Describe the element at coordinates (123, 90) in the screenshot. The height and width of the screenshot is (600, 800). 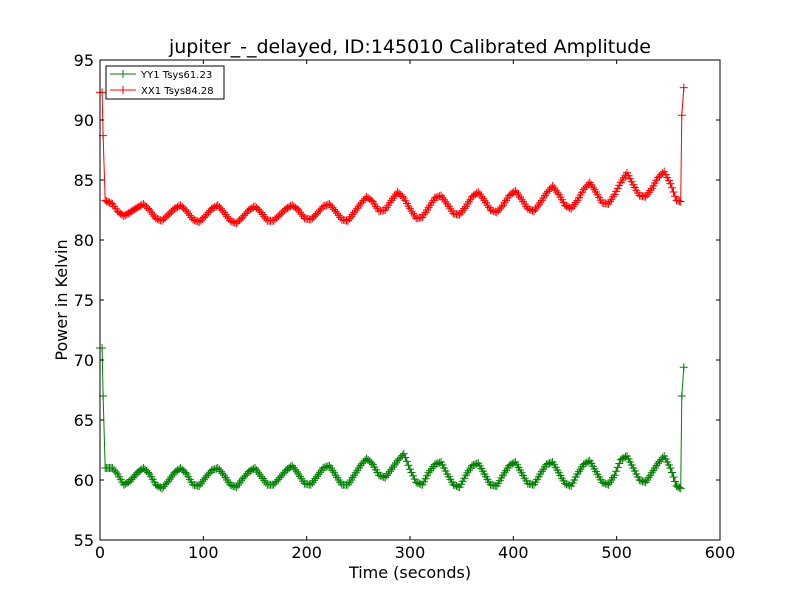
I see `legend-marker-xx1` at that location.